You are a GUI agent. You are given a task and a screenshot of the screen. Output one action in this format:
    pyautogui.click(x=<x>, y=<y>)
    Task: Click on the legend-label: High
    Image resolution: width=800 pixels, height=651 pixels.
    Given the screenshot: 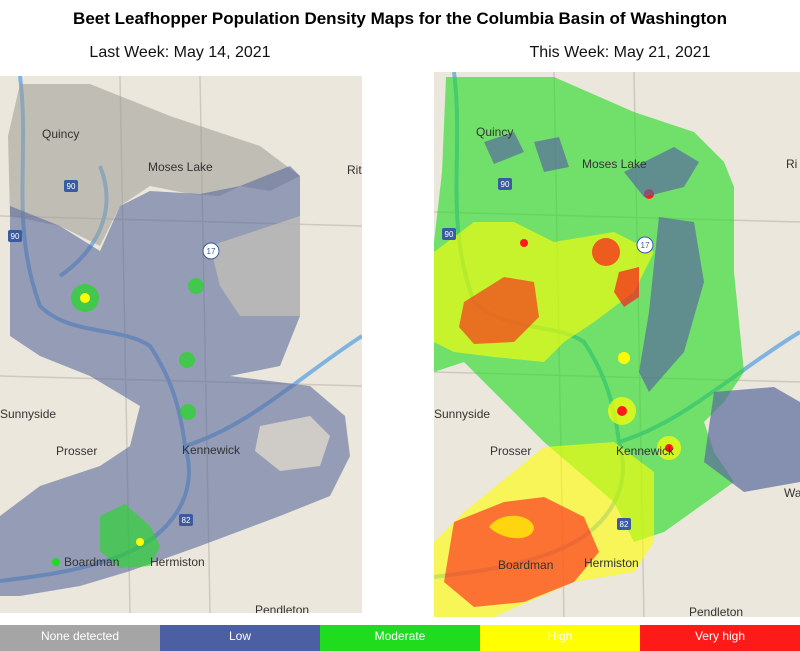 What is the action you would take?
    pyautogui.click(x=560, y=636)
    